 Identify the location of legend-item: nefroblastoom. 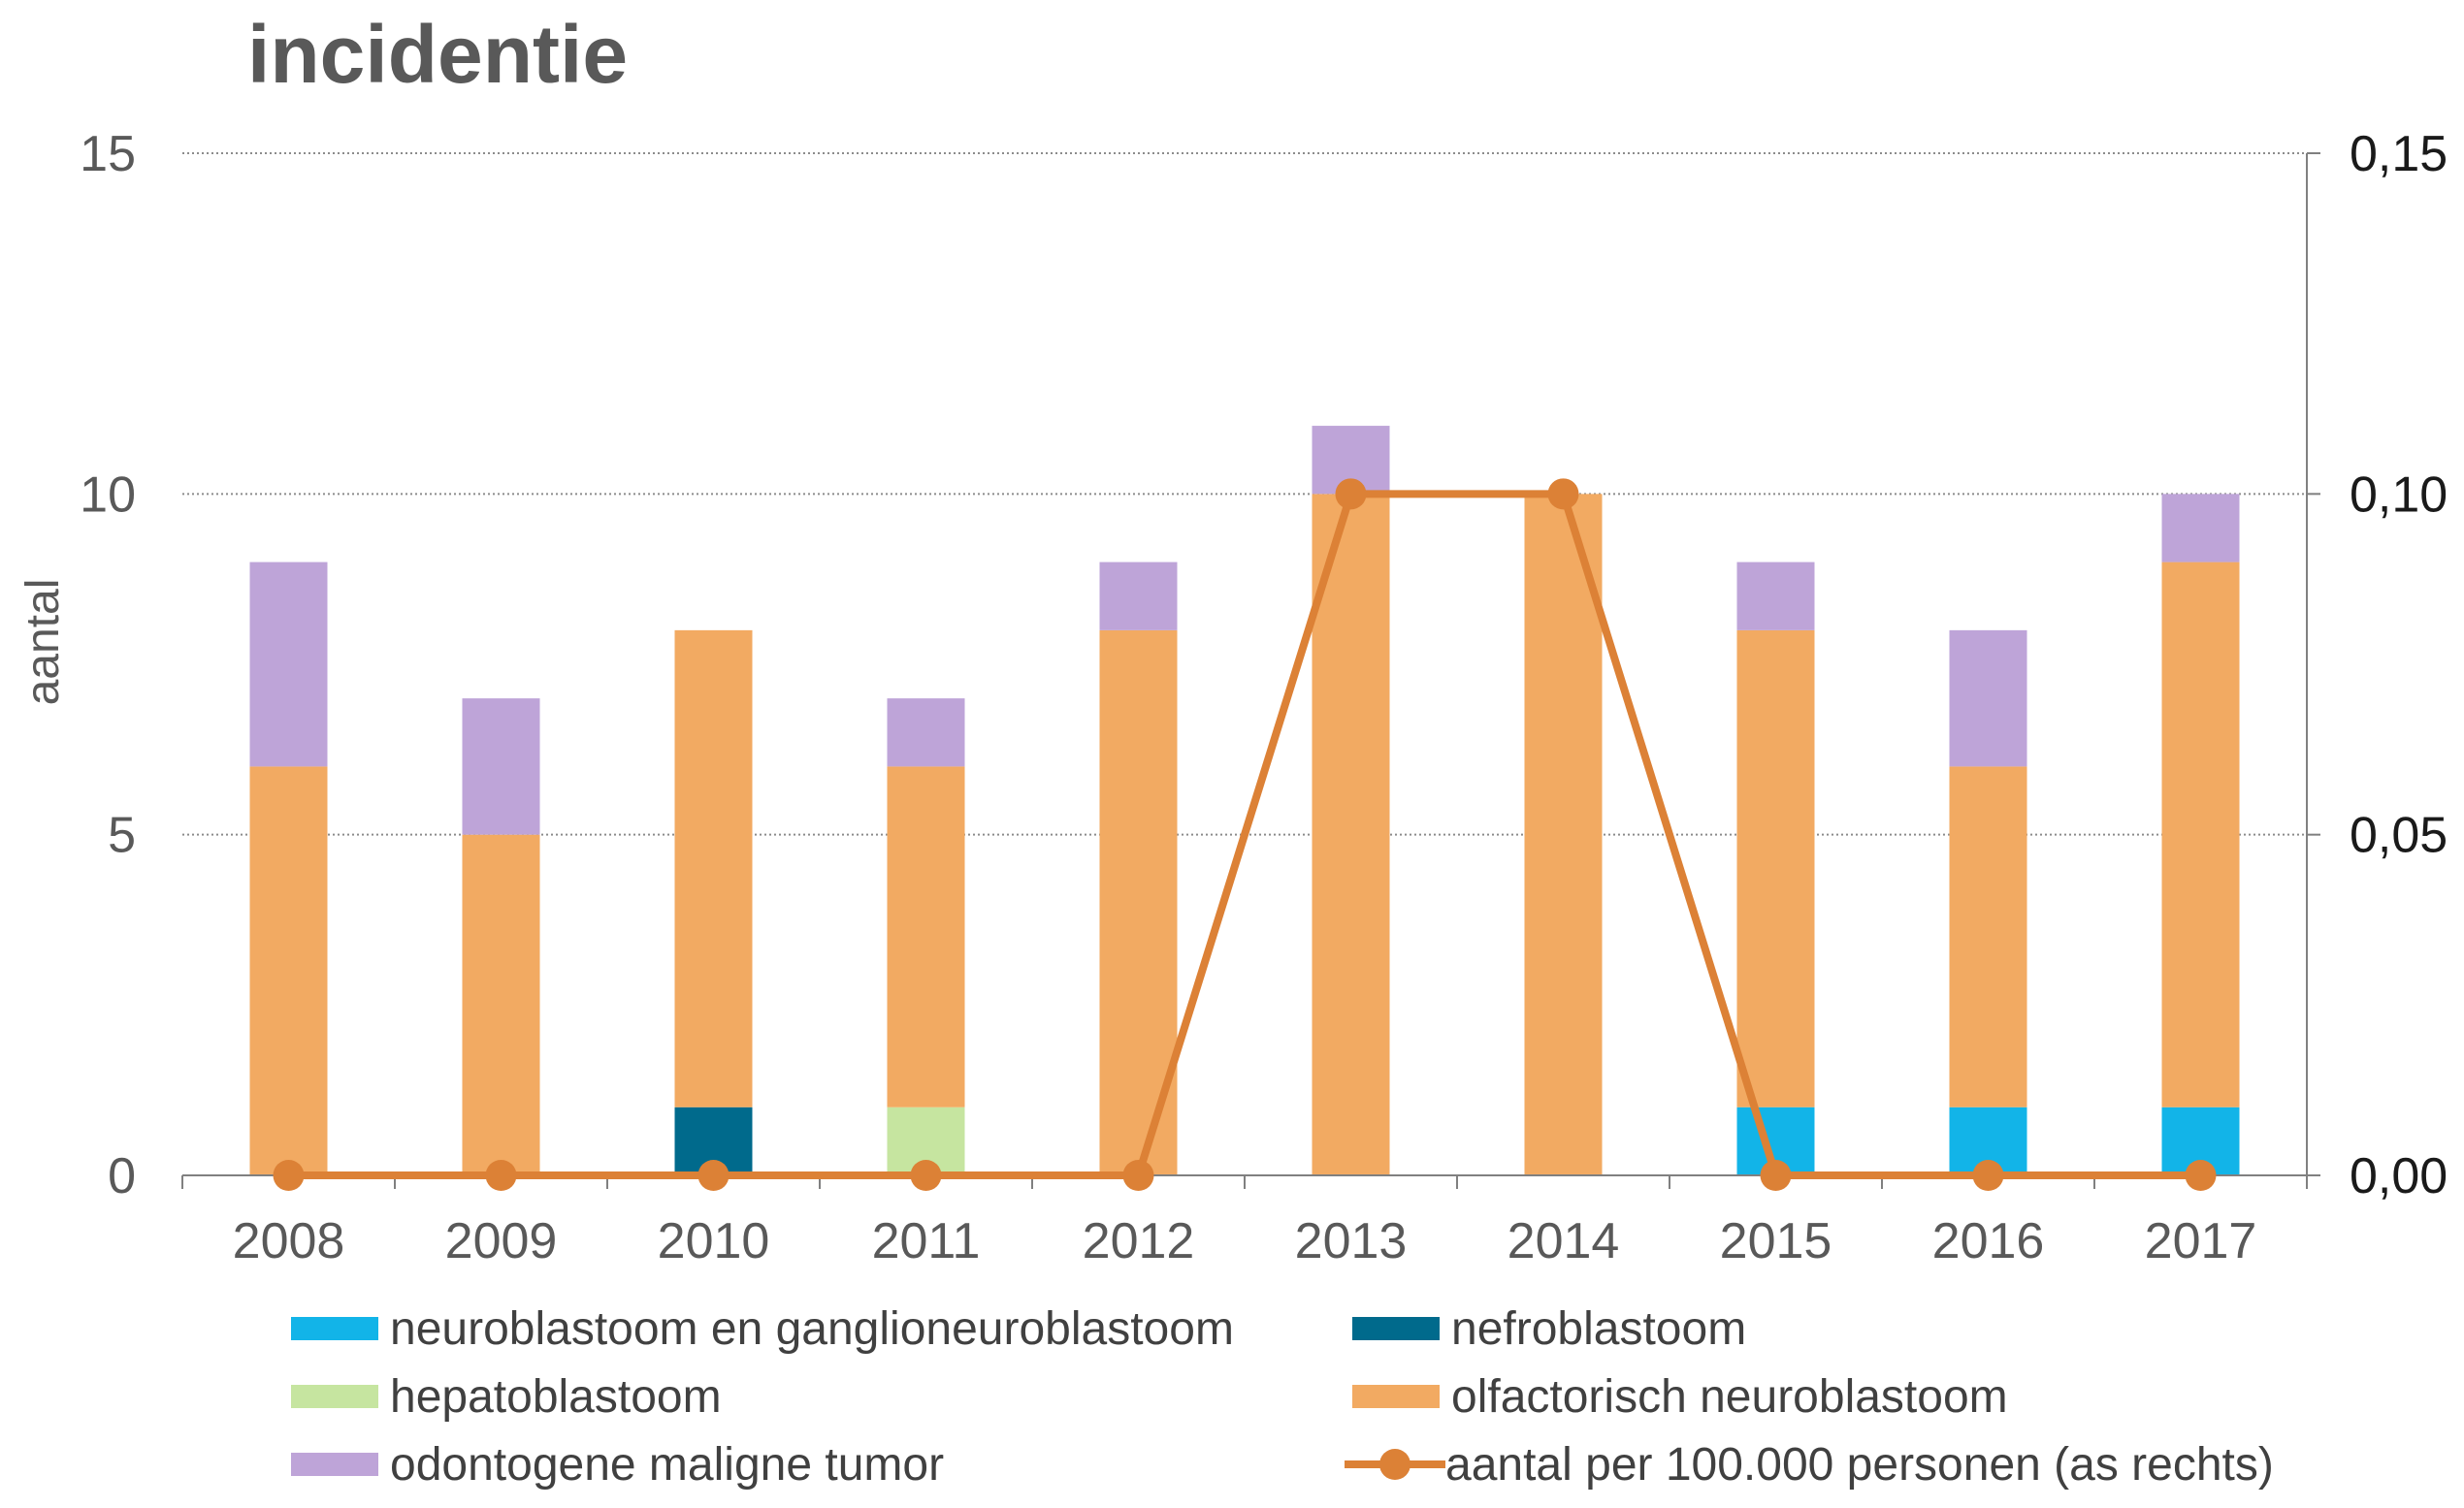
(1549, 1329).